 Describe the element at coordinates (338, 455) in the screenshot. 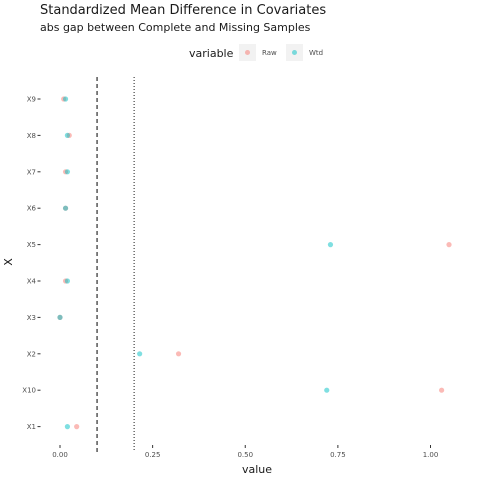

I see `x-tick-label-3: 0.75` at that location.